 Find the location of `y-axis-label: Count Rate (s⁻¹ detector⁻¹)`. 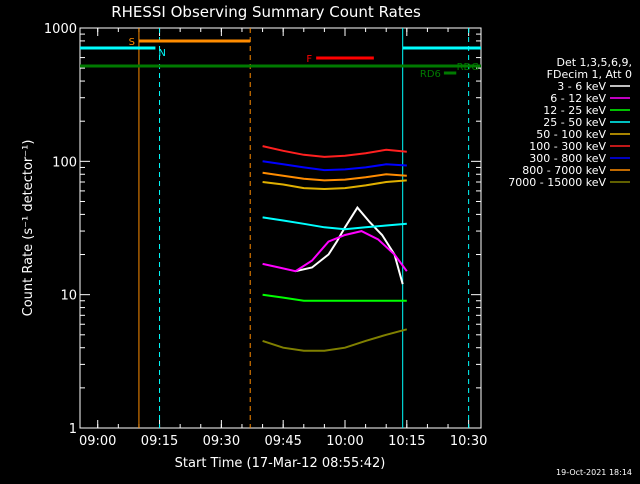

y-axis-label: Count Rate (s⁻¹ detector⁻¹) is located at coordinates (28, 228).